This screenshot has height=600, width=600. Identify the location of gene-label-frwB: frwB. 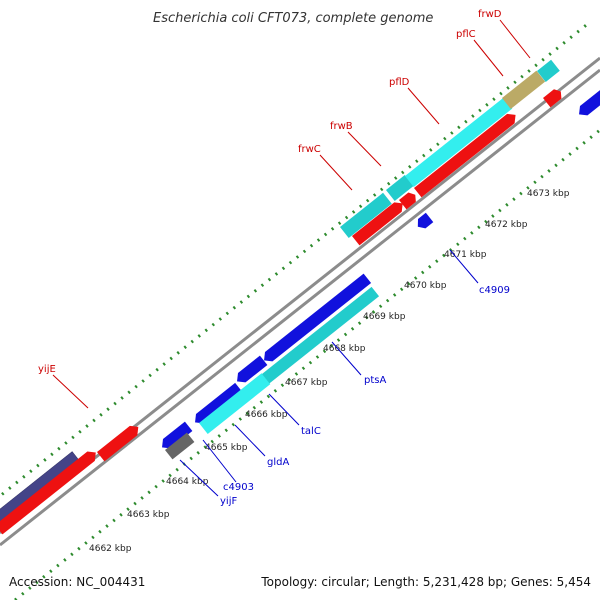
(356, 144).